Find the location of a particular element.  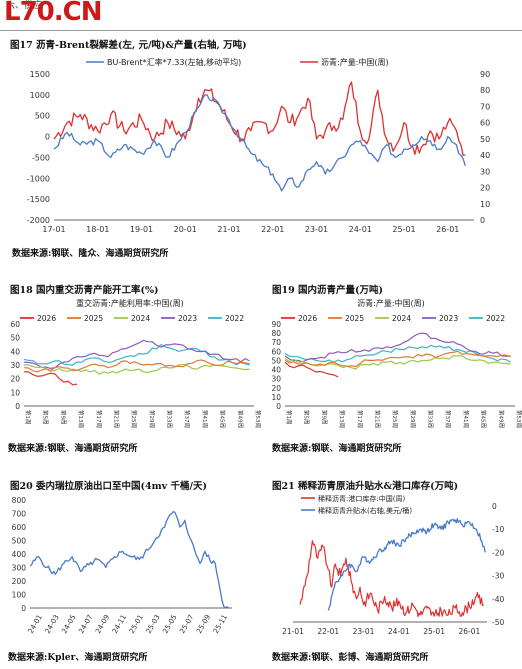

fig19-y-tick-8: 10 is located at coordinates (276, 397).